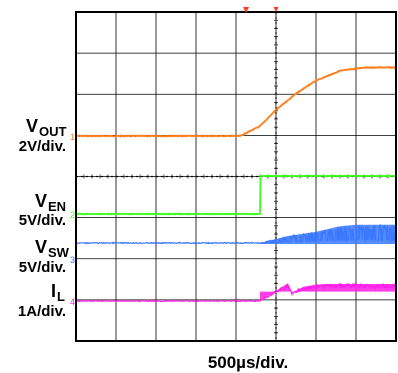  Describe the element at coordinates (328, 234) in the screenshot. I see `envelope-vsw` at that location.